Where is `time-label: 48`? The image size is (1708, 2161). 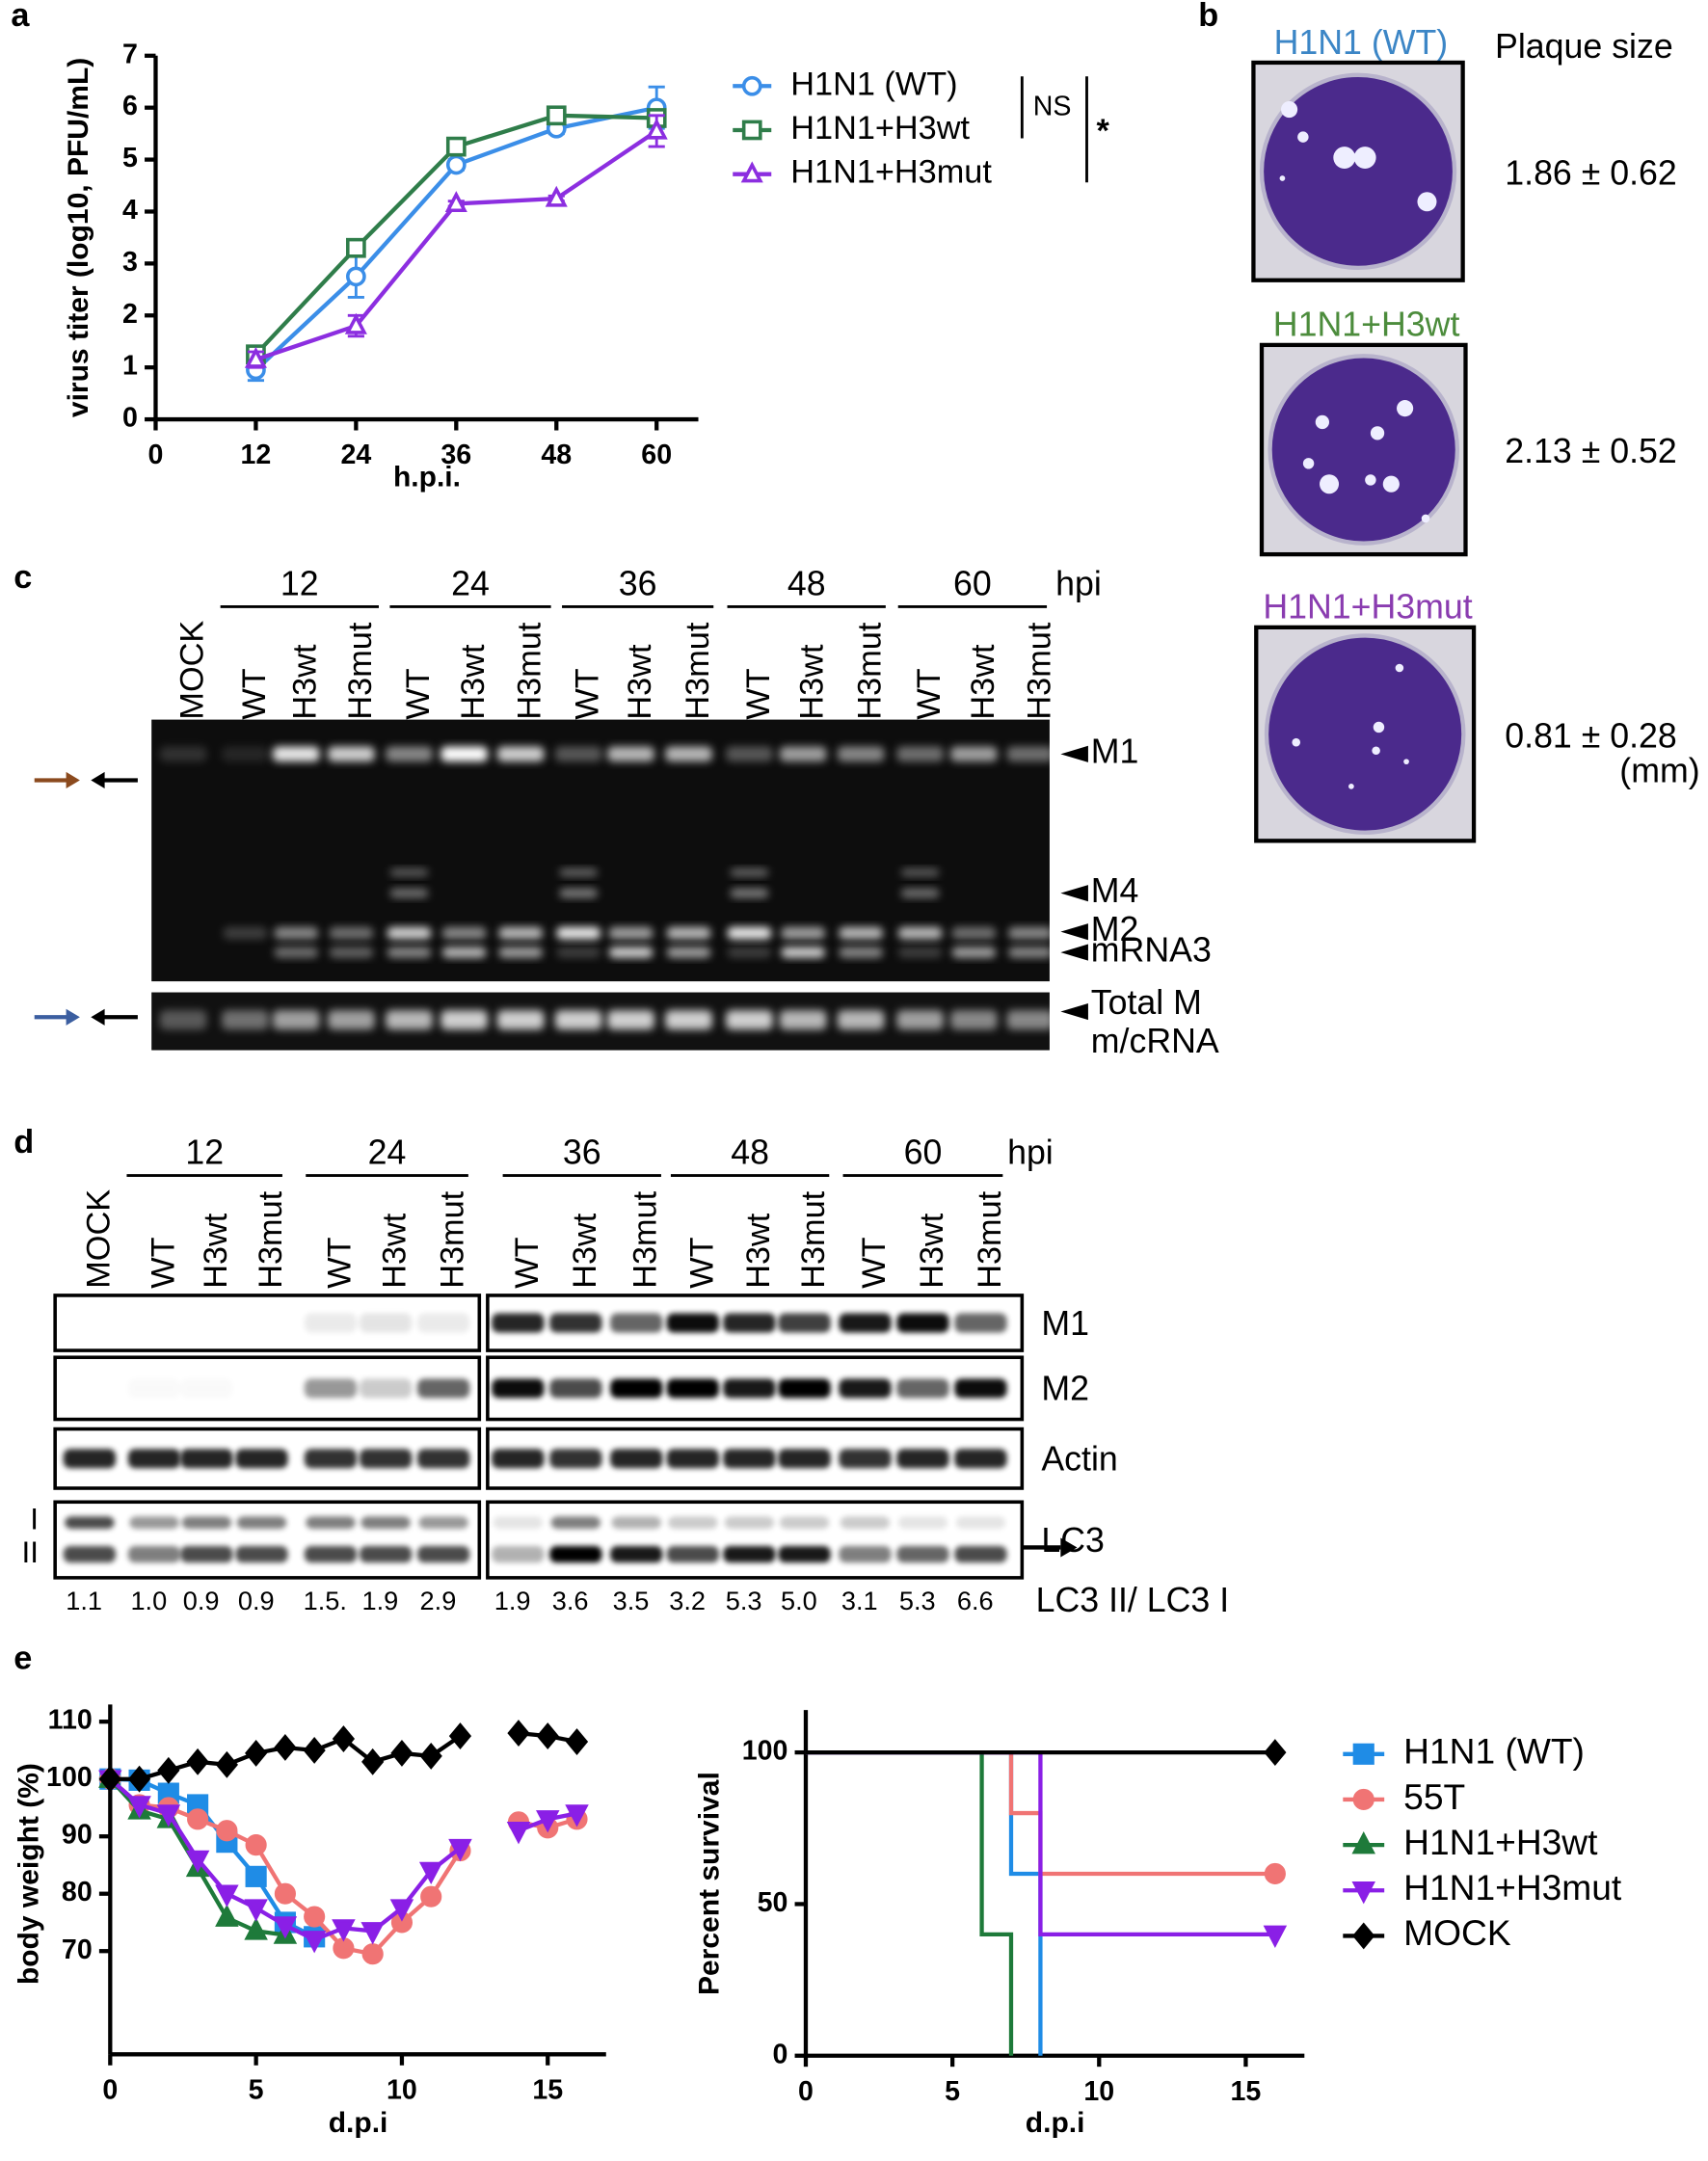 time-label: 48 is located at coordinates (750, 1153).